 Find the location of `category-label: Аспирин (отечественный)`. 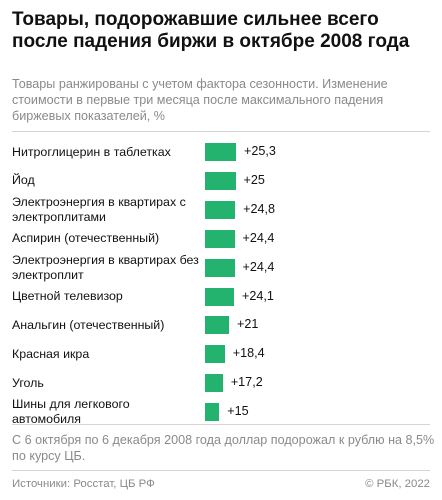

category-label: Аспирин (отечественный) is located at coordinates (86, 238).